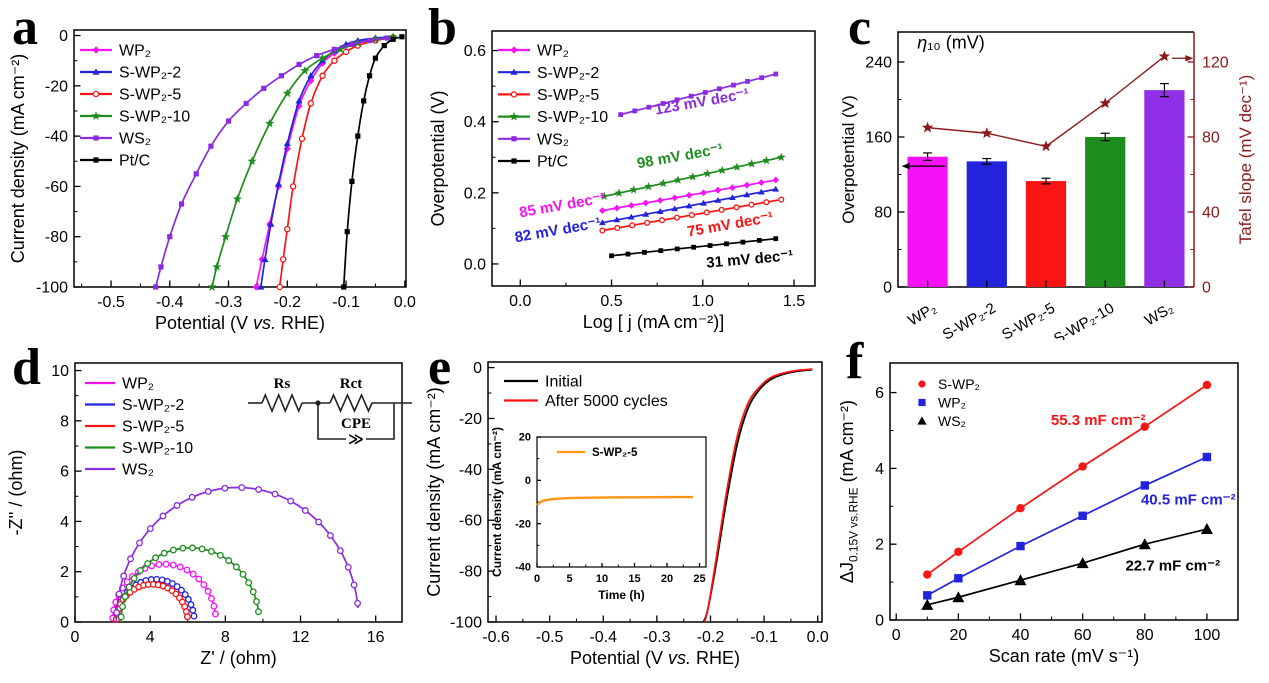 This screenshot has width=1269, height=683. Describe the element at coordinates (879, 545) in the screenshot. I see `svg-text: 2` at that location.